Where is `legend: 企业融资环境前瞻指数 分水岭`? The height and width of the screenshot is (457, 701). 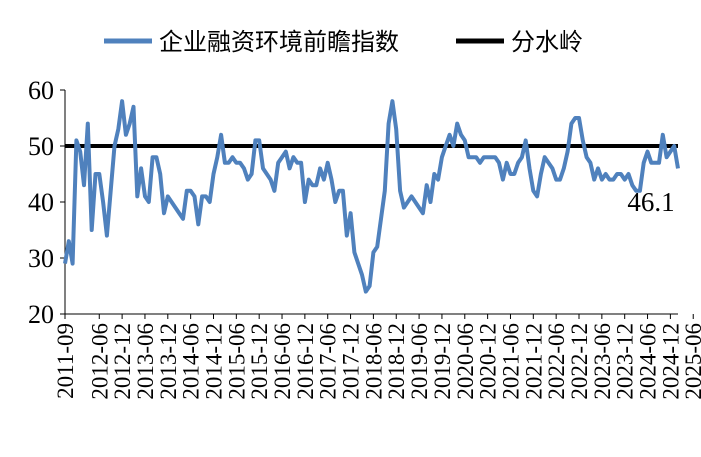 legend: 企业融资环境前瞻指数 分水岭 is located at coordinates (343, 42).